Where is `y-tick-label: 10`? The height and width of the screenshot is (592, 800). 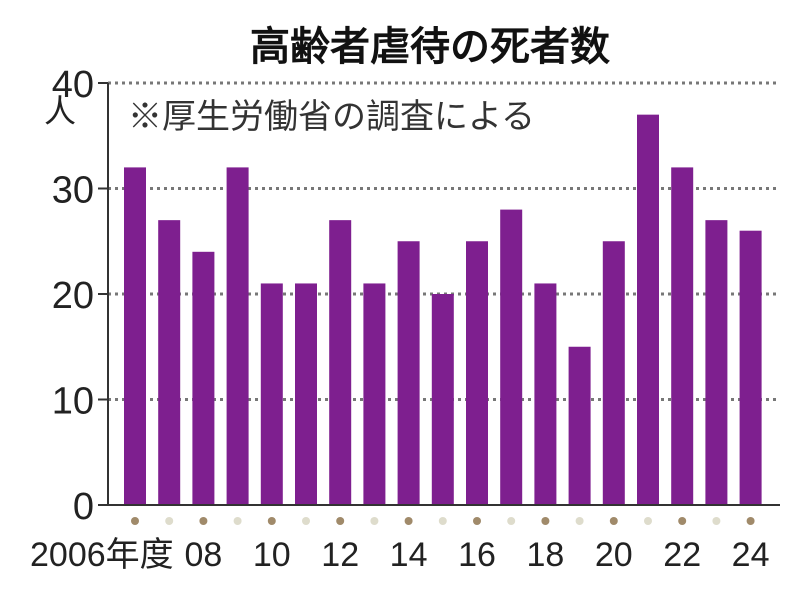
y-tick-label: 10 is located at coordinates (73, 402).